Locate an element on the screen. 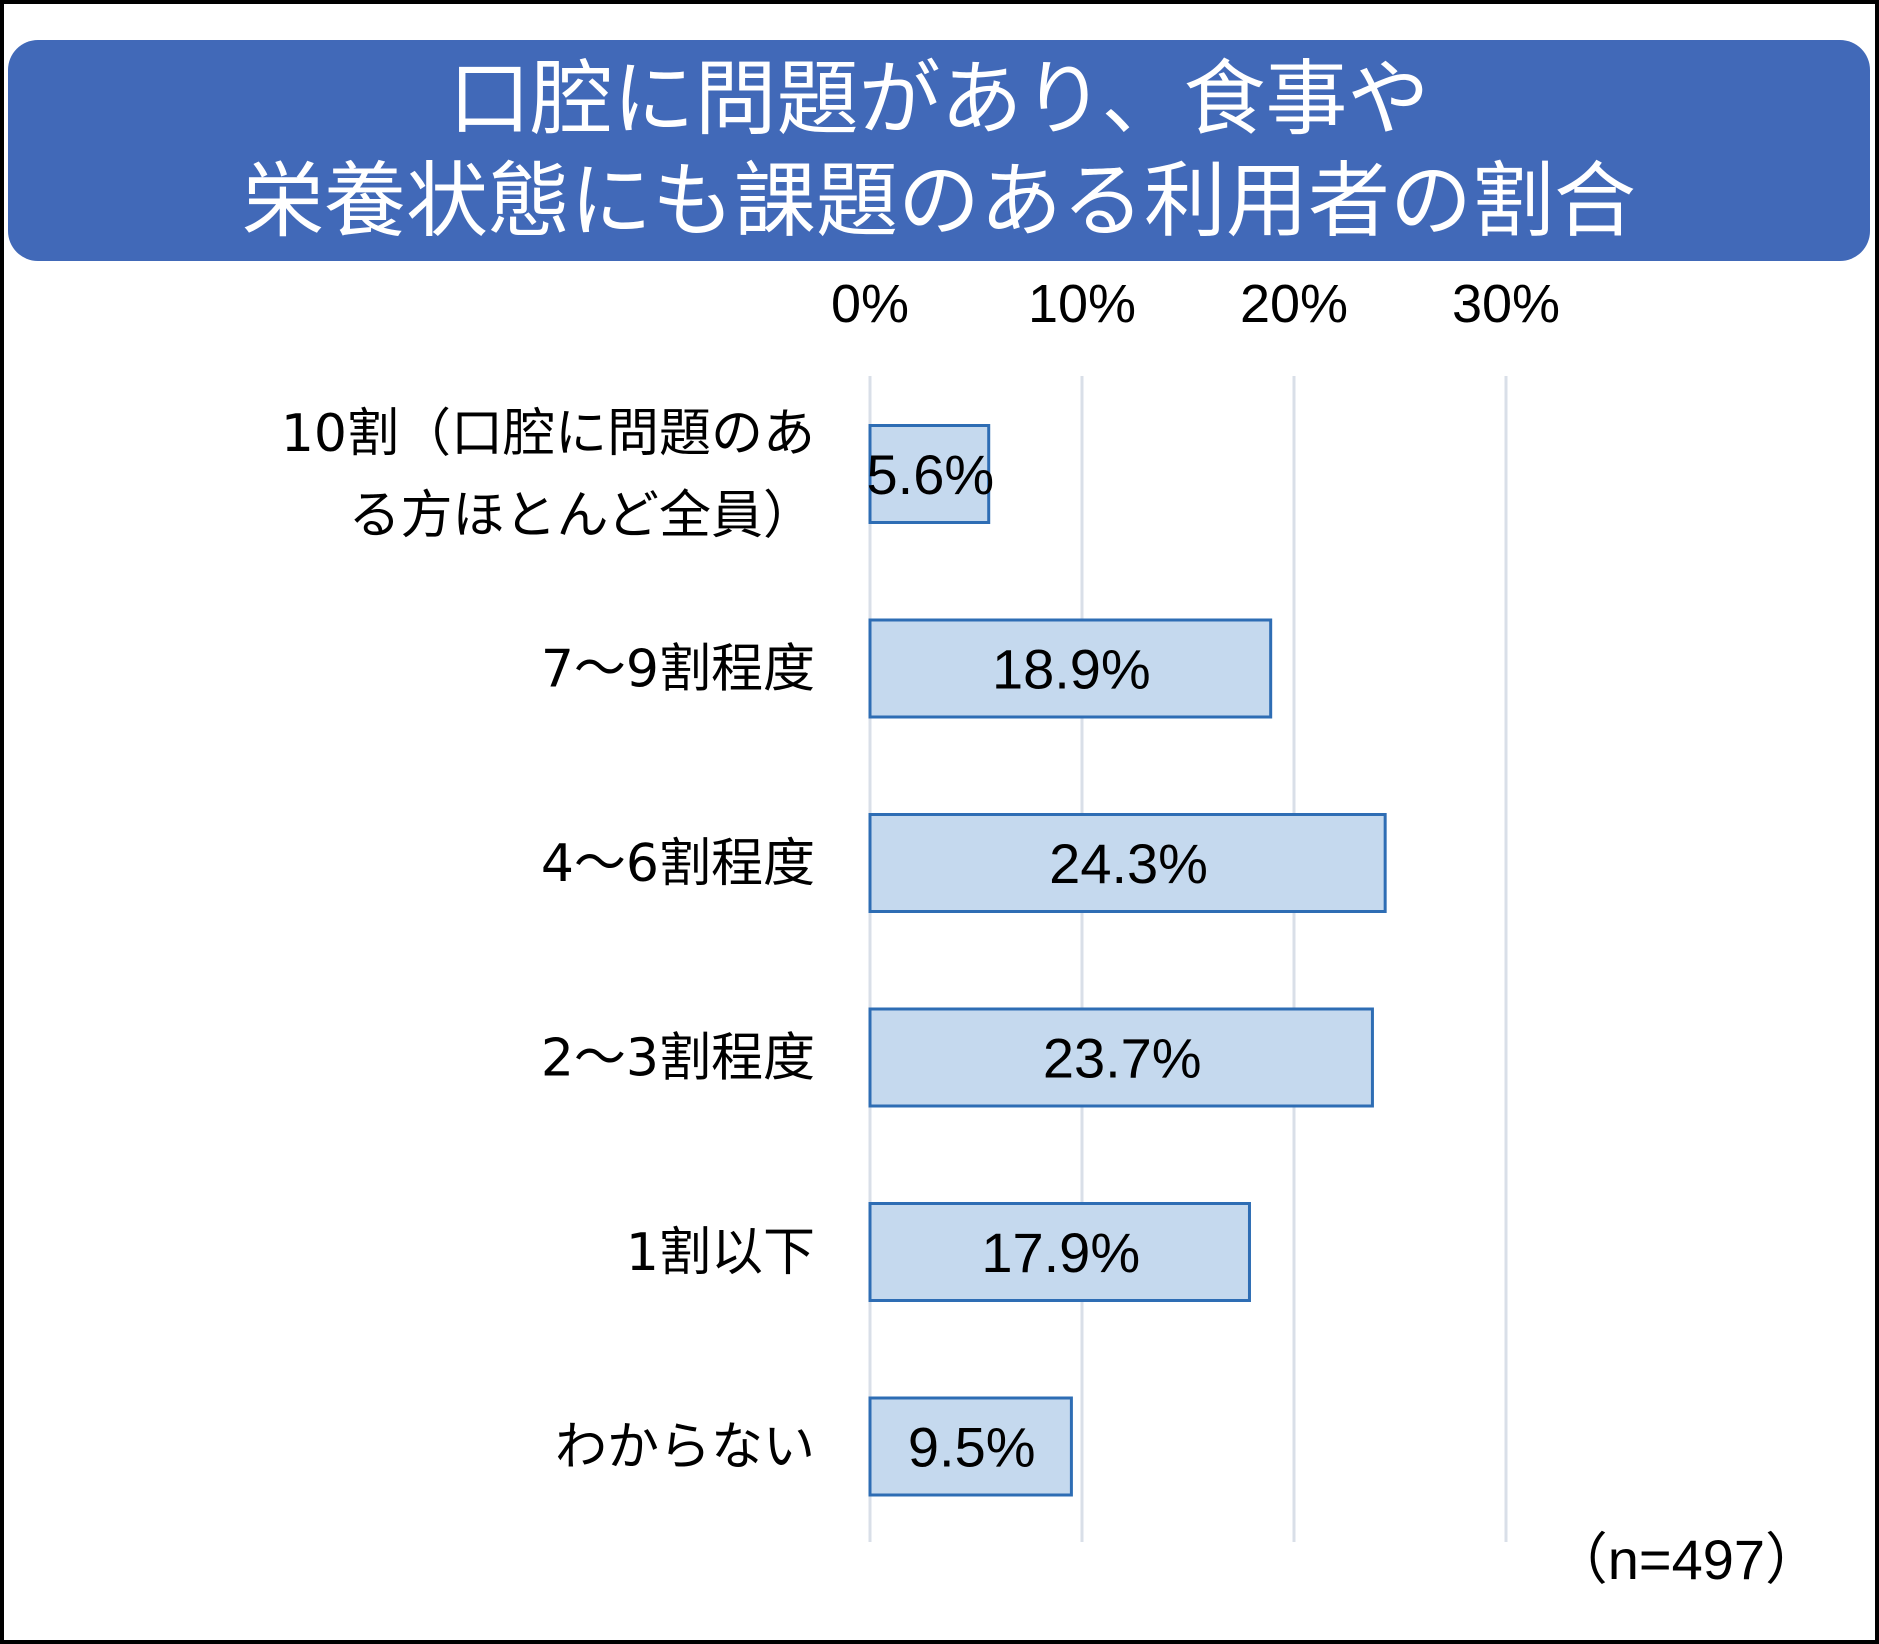 The image size is (1879, 1644). category-label-line: る方ほとんど全員） is located at coordinates (582, 516).